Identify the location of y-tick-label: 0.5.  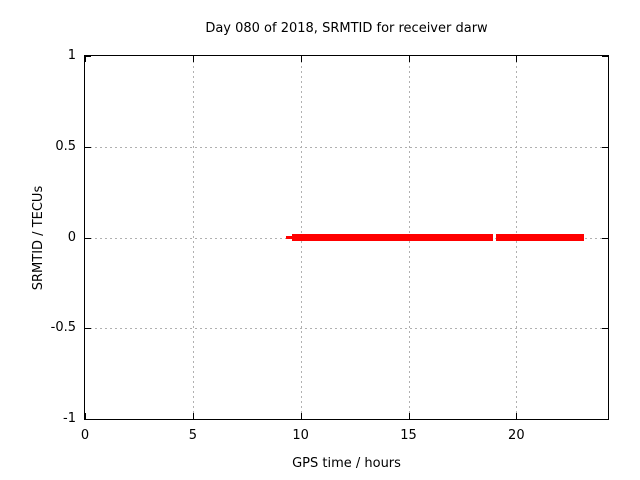
(65, 146).